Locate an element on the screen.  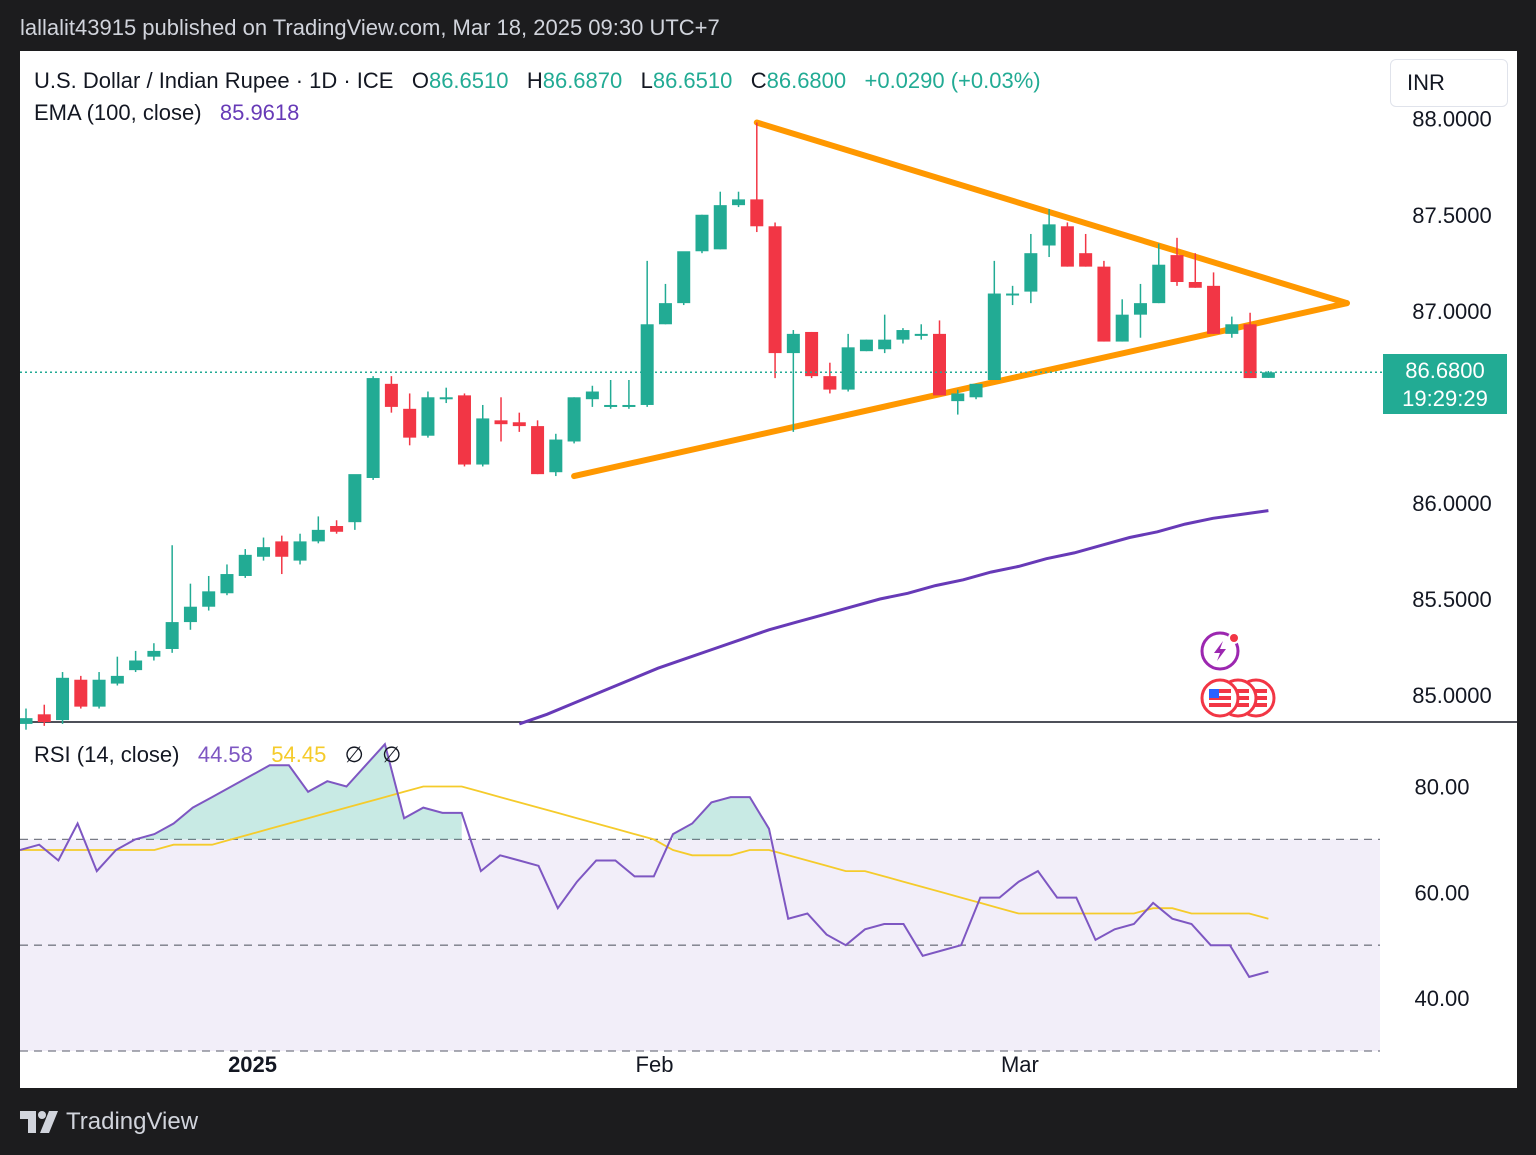
close-label: C is located at coordinates (758, 80).